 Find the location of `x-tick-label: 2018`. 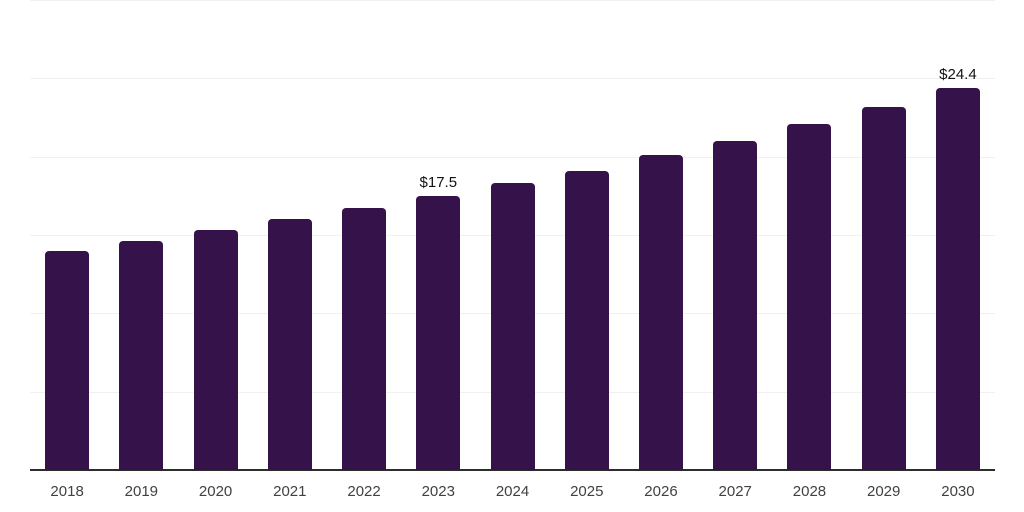

x-tick-label: 2018 is located at coordinates (67, 491).